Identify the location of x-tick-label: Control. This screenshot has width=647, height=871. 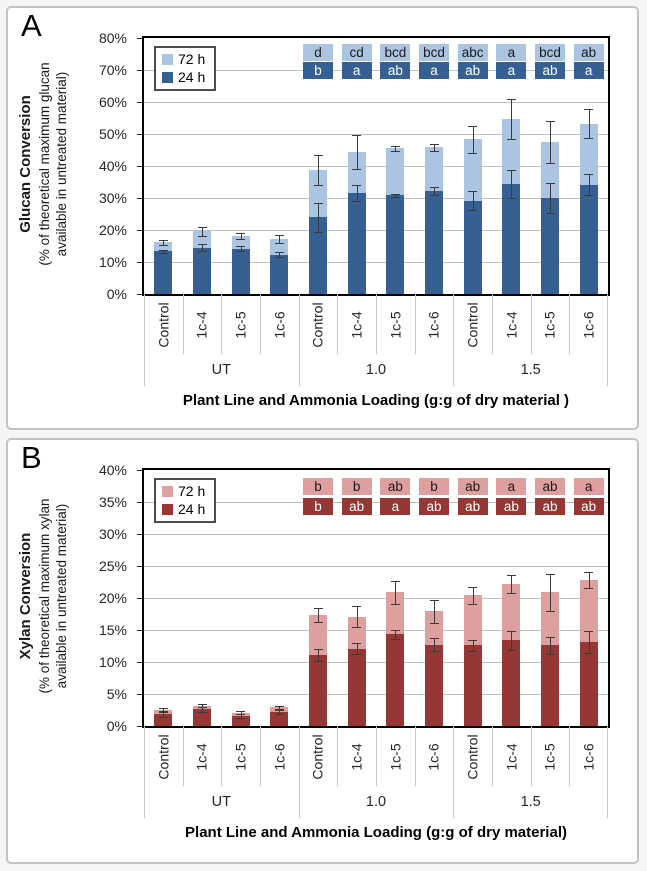
(472, 325).